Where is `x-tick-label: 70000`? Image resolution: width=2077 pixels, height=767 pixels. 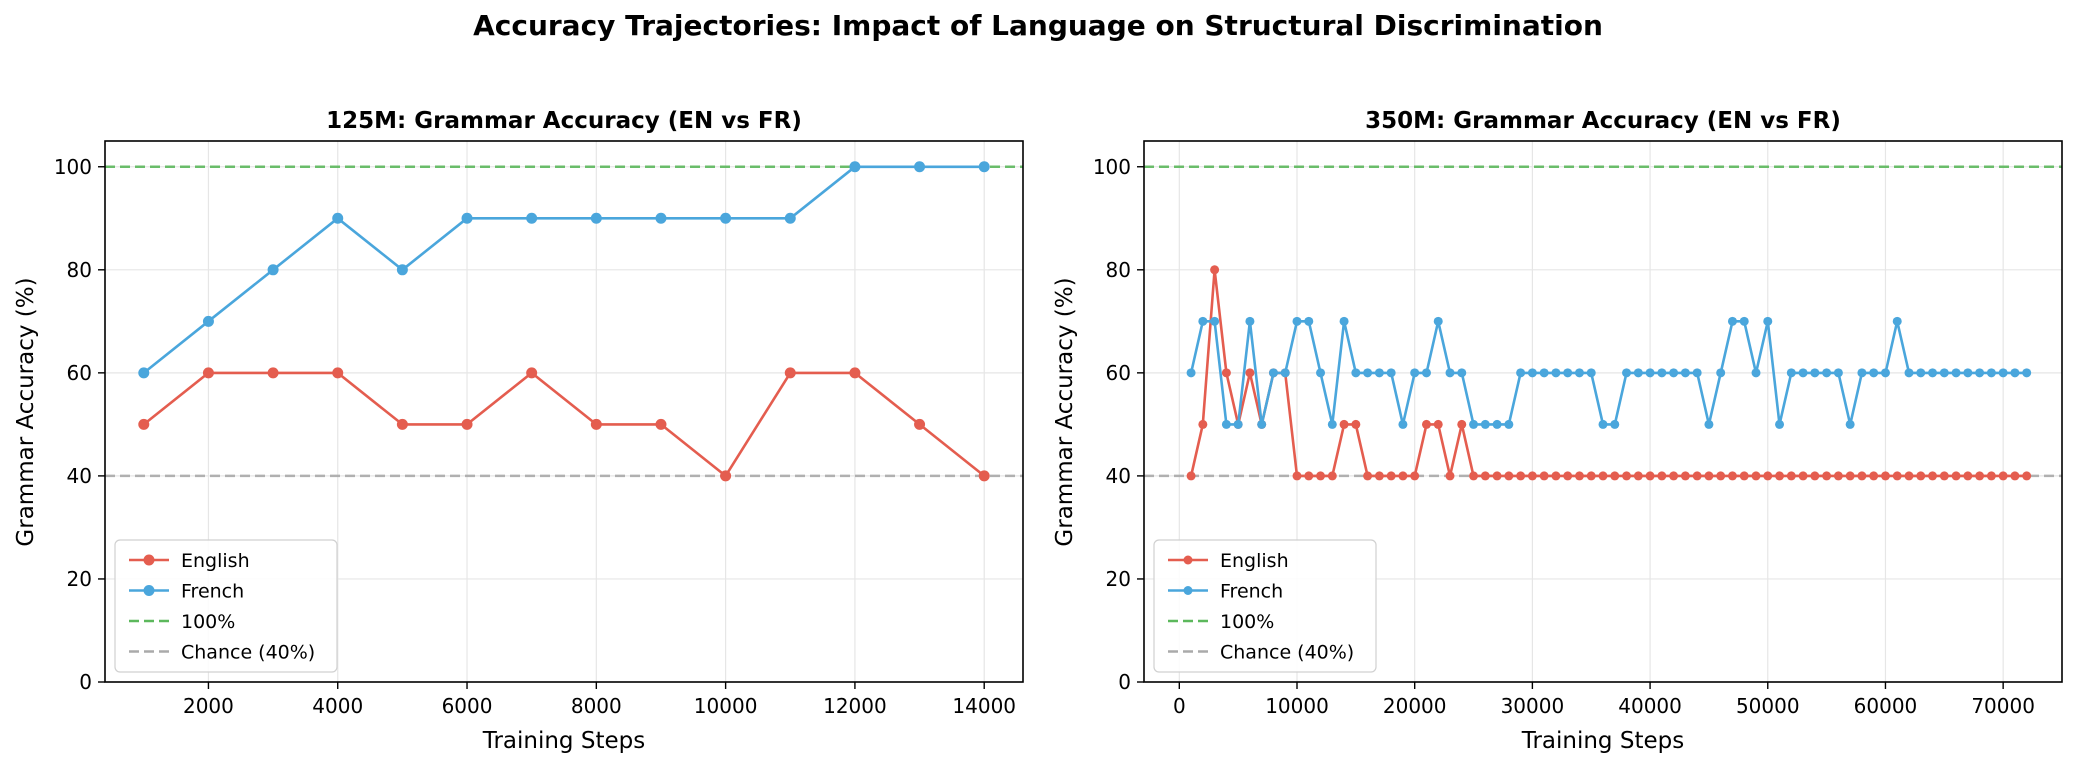
x-tick-label: 70000 is located at coordinates (2003, 706).